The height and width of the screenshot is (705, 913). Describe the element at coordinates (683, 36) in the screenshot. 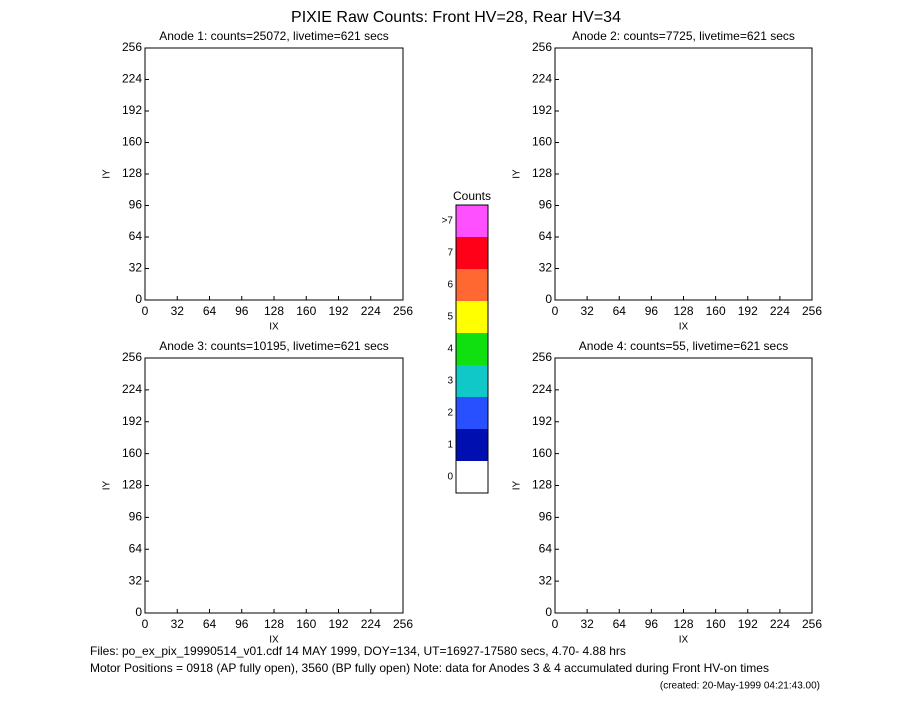

I see `panel-title: Anode 2: counts=7725, livetime=621 secs` at that location.